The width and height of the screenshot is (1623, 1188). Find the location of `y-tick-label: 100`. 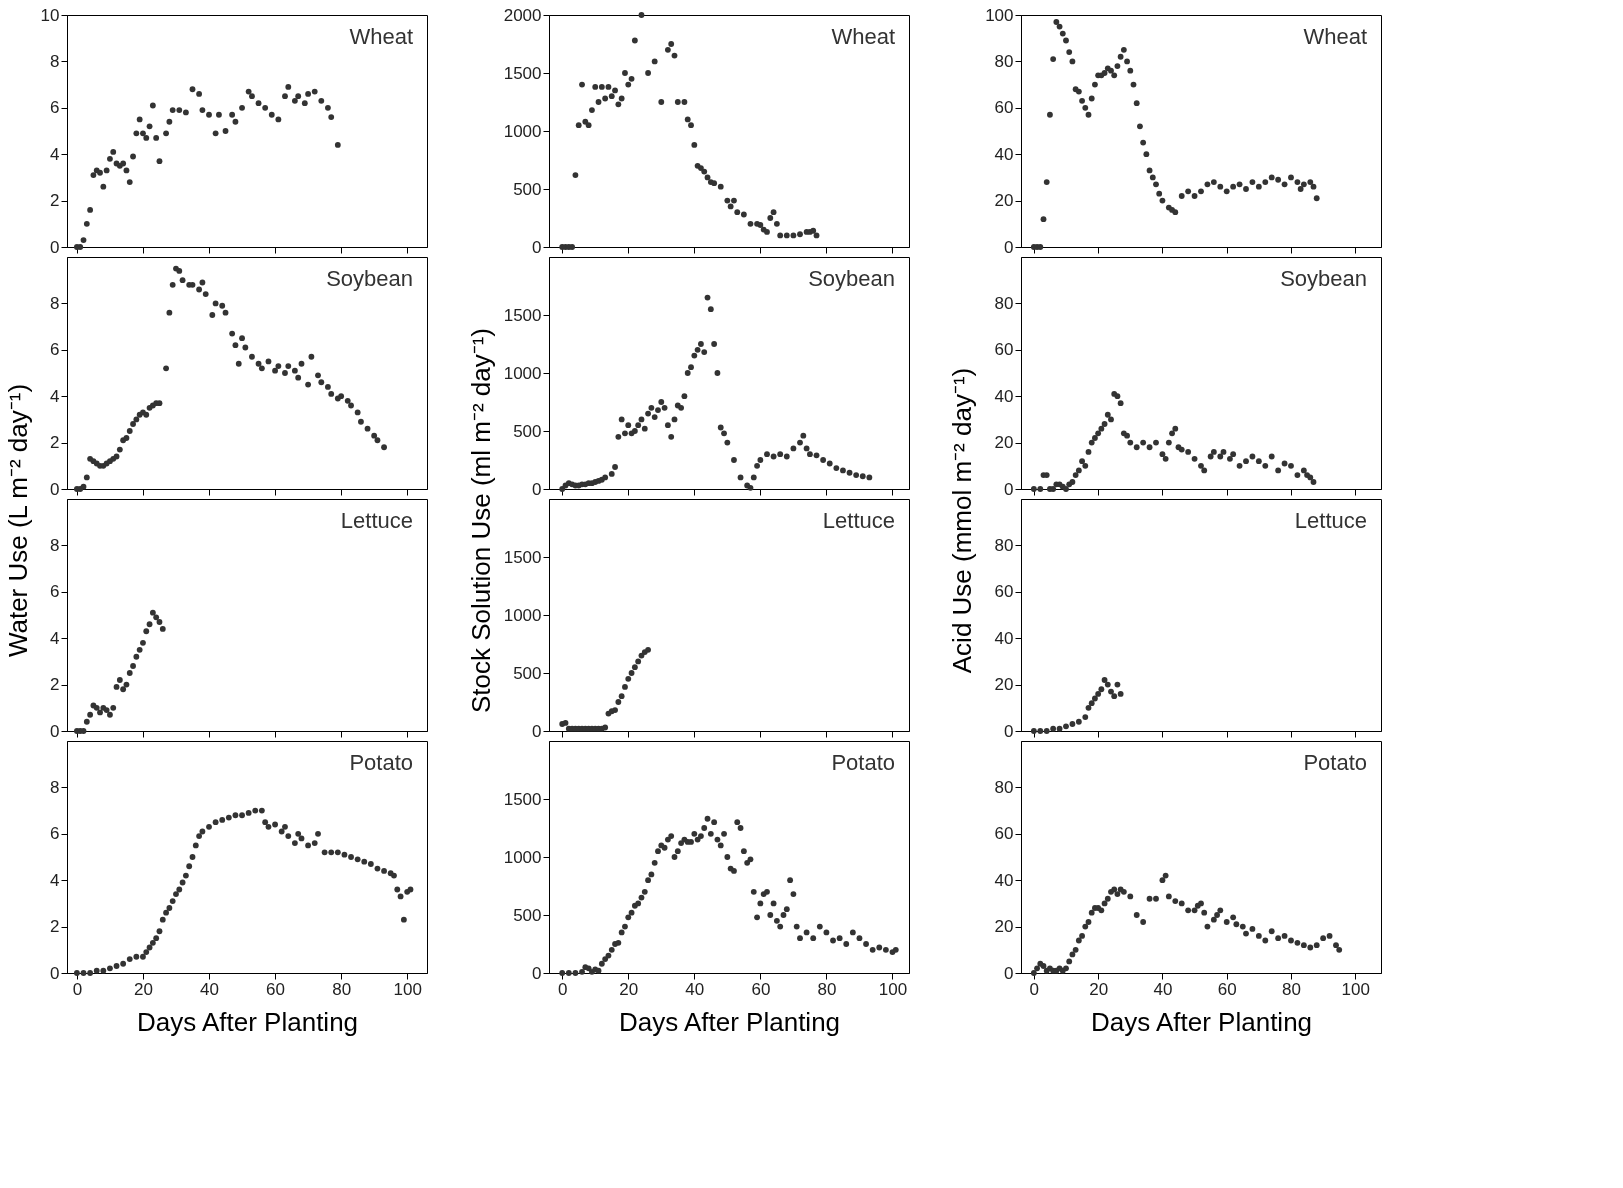

y-tick-label: 100 is located at coordinates (999, 15).